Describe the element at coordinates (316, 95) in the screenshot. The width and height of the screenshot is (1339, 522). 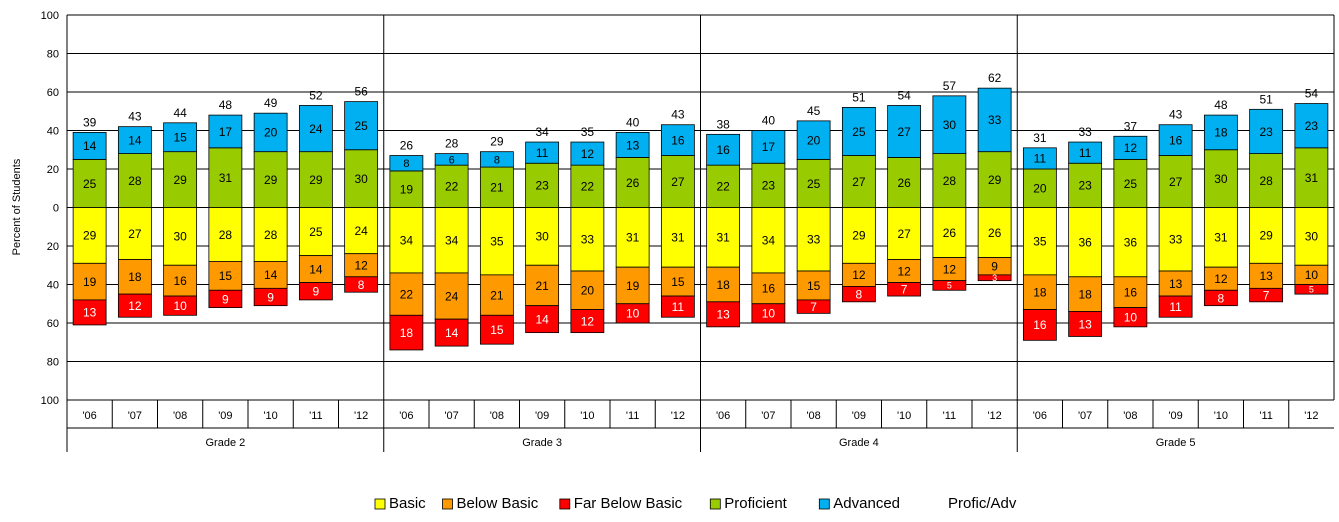
I see `profic-adv-total-label: 52` at that location.